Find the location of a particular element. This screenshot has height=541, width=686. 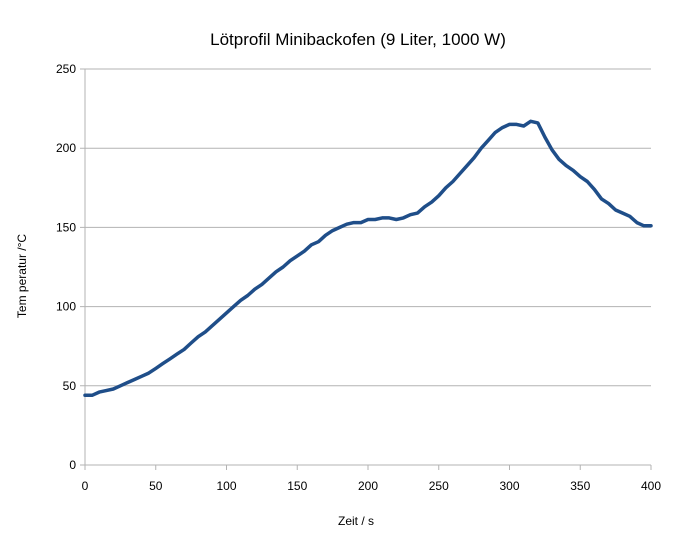

x-tick-label-350: 350 is located at coordinates (580, 486).